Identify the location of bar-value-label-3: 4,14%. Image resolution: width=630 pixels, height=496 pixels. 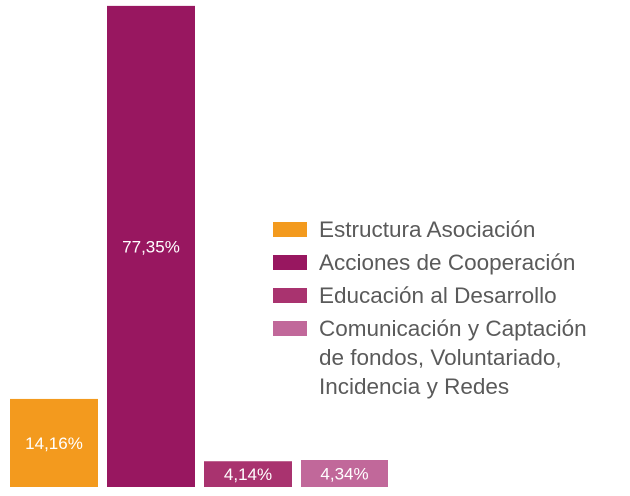
(248, 474).